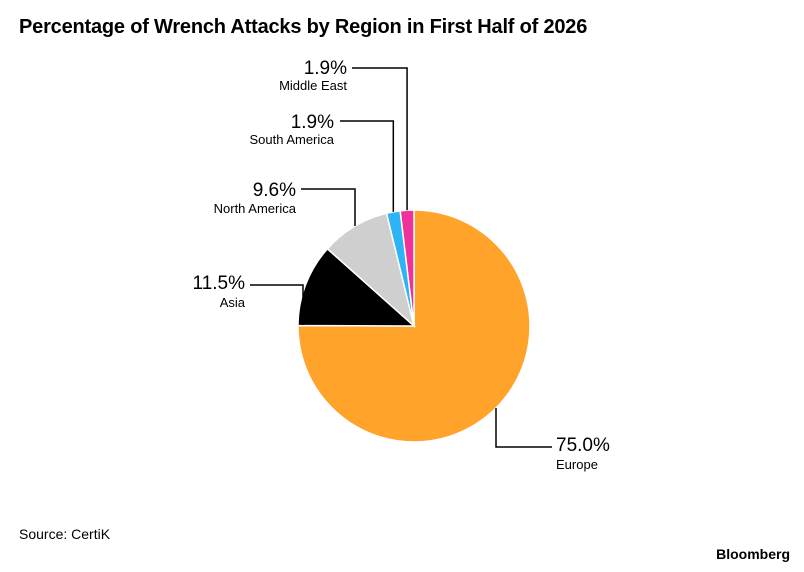 The image size is (804, 572). Describe the element at coordinates (312, 122) in the screenshot. I see `value-label-south-america: 1.9%` at that location.